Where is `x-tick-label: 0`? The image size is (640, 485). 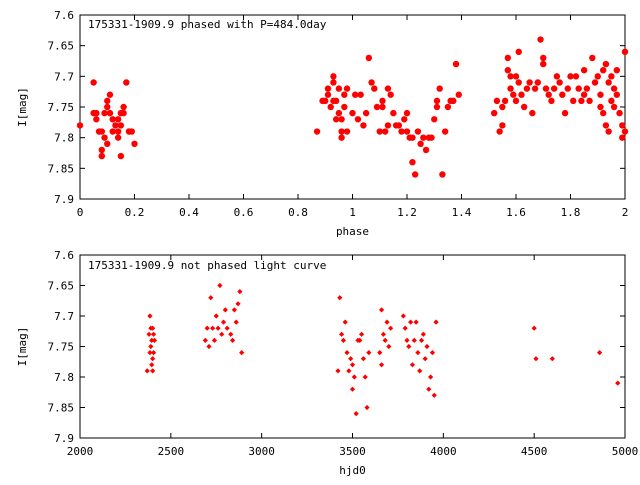 x-tick-label: 0 is located at coordinates (80, 212).